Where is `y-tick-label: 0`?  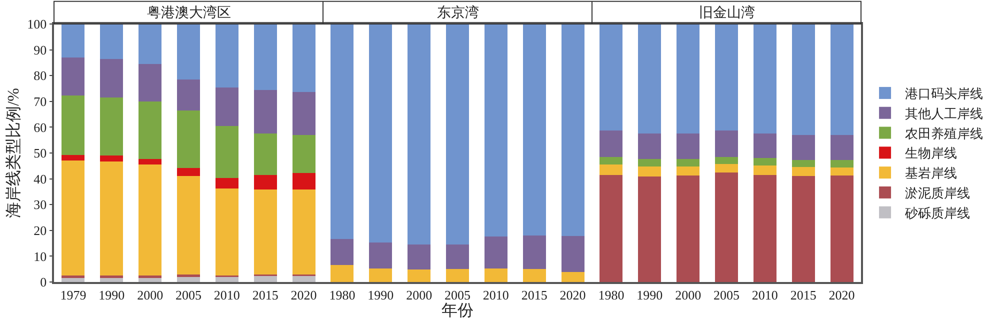
y-tick-label: 0 is located at coordinates (43, 282).